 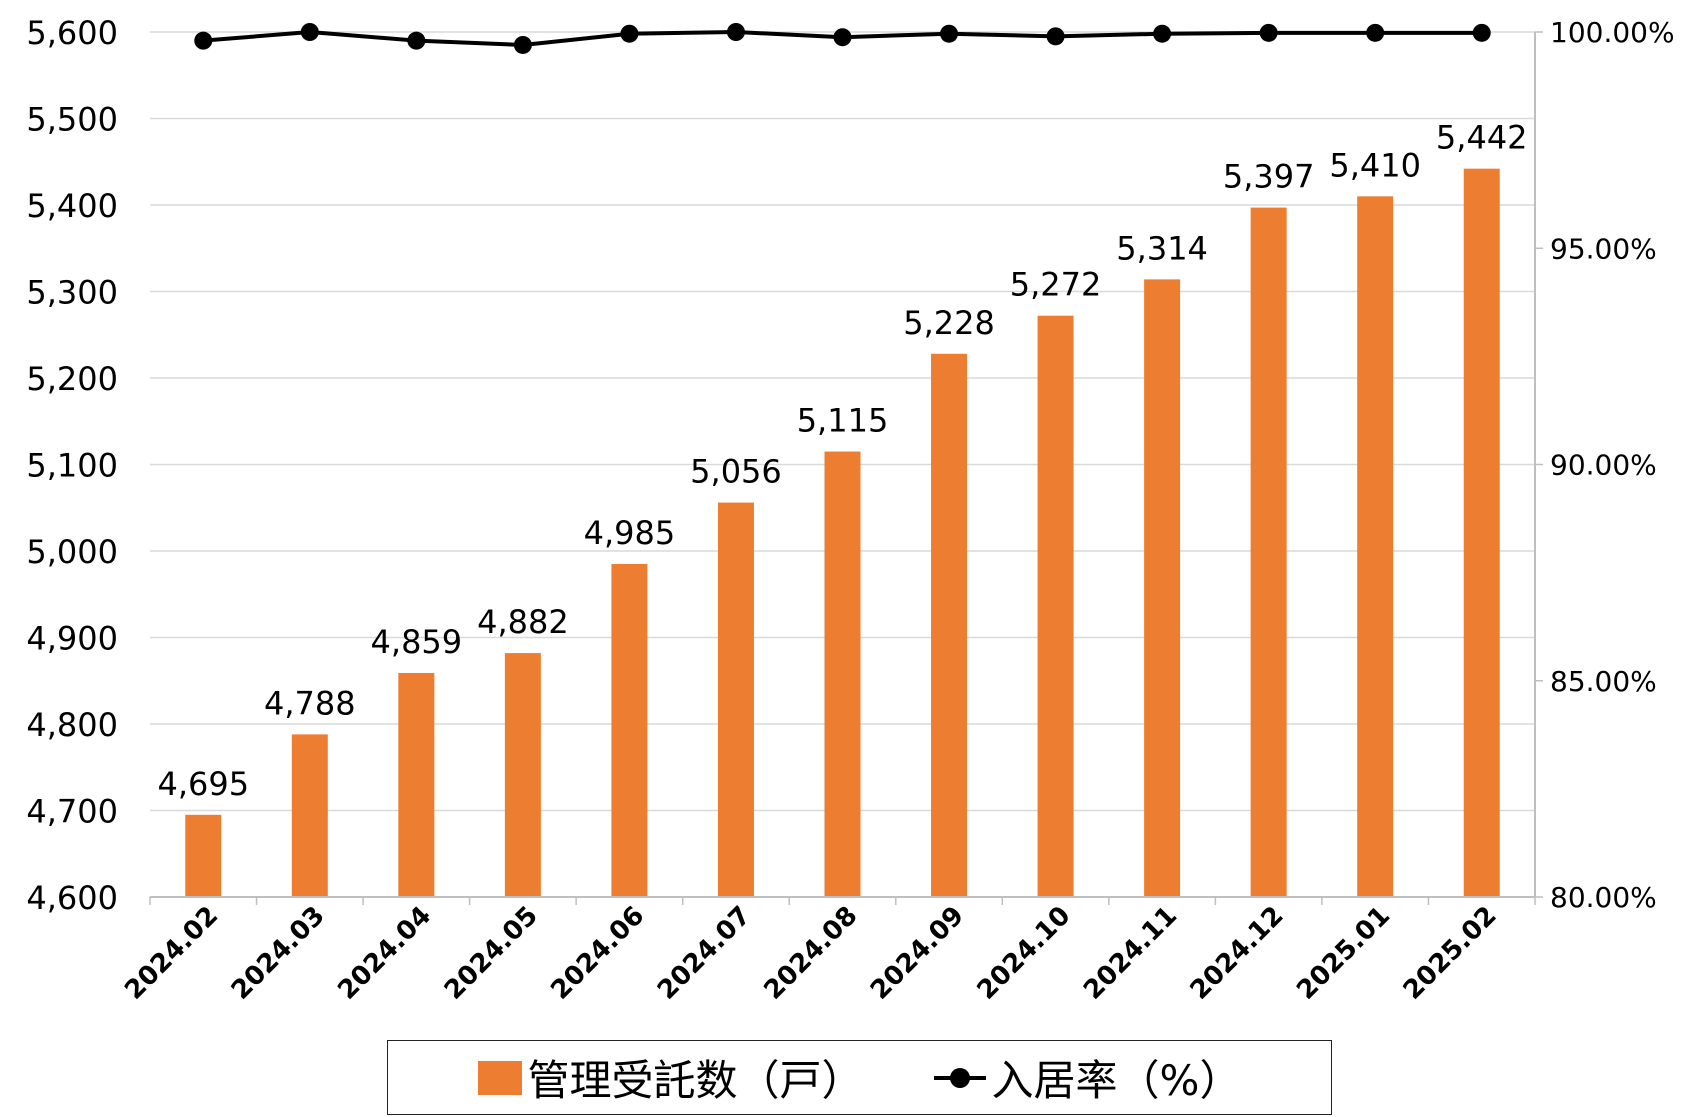 What do you see at coordinates (1130, 953) in the screenshot?
I see `x-tick-label: 2024.11` at bounding box center [1130, 953].